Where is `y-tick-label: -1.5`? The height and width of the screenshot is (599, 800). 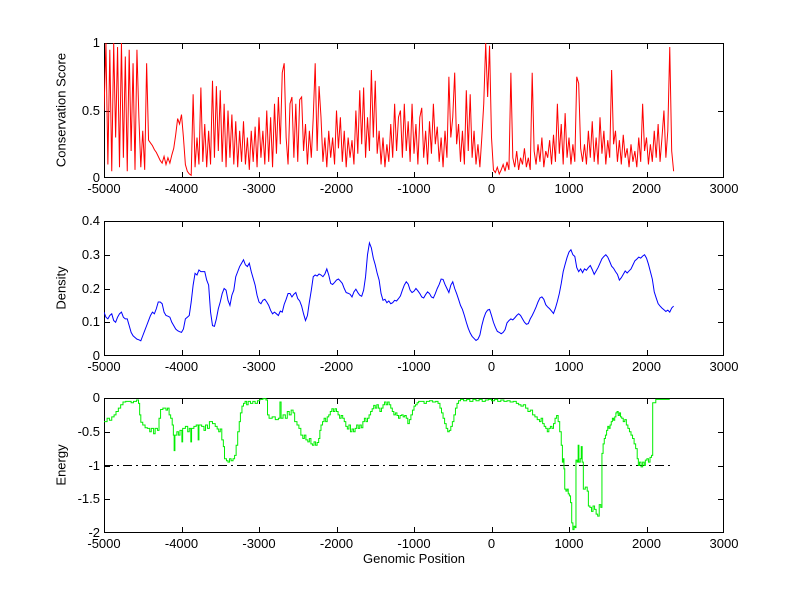
y-tick-label: -1.5 is located at coordinates (88, 499).